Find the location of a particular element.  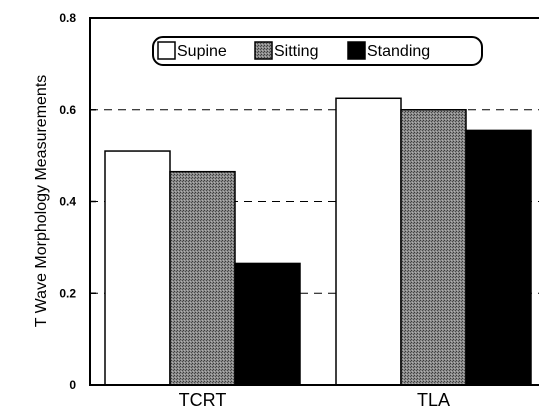

bar-tcrt-supine is located at coordinates (137, 268).